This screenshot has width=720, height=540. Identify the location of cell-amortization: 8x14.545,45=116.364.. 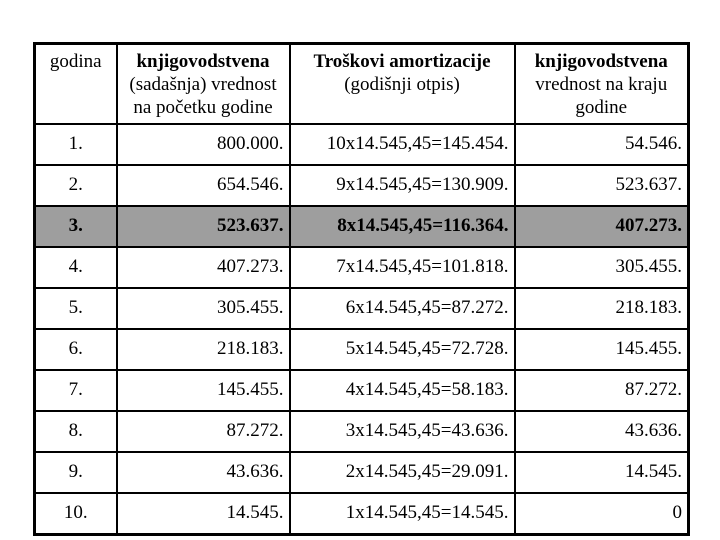
(402, 226).